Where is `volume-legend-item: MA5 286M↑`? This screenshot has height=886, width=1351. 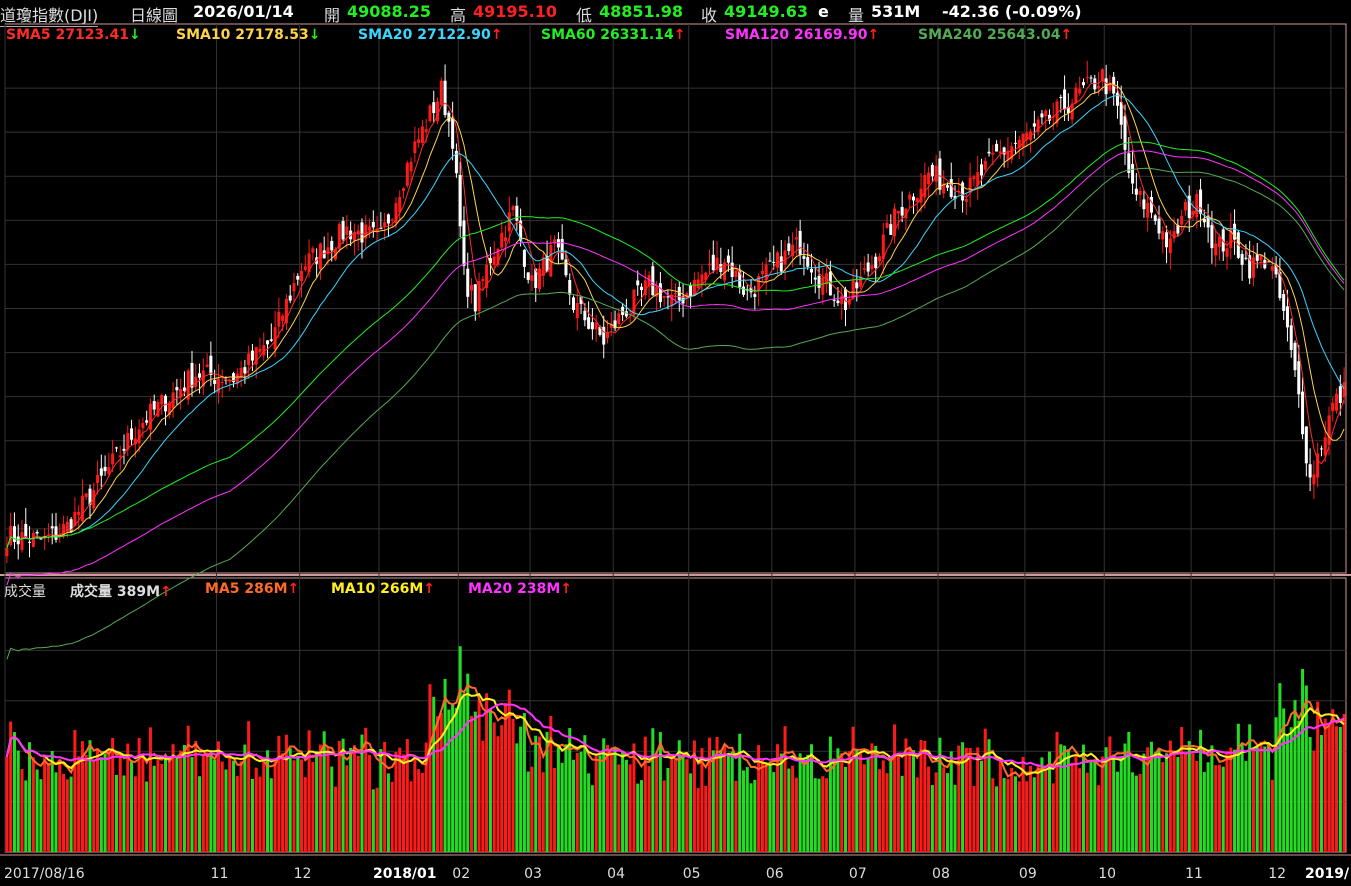
volume-legend-item: MA5 286M↑ is located at coordinates (252, 589).